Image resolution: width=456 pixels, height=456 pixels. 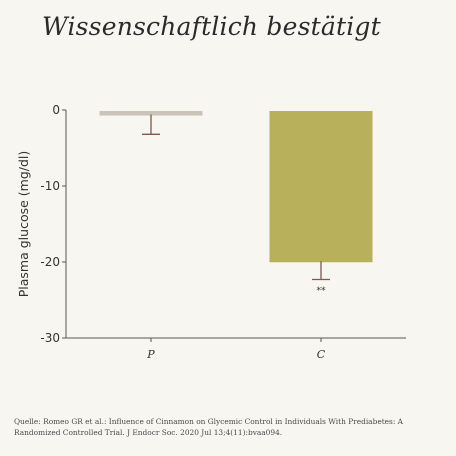 I want to click on x-tick-label: P, so click(x=150, y=354).